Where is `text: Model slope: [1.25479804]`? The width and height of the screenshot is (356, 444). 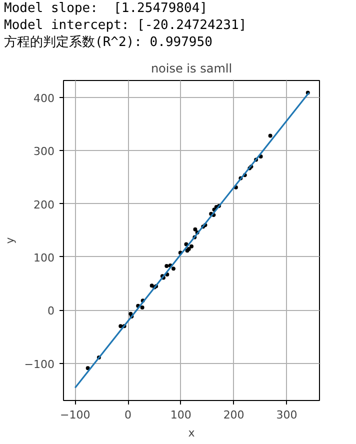 text: Model slope: [1.25479804] is located at coordinates (106, 8).